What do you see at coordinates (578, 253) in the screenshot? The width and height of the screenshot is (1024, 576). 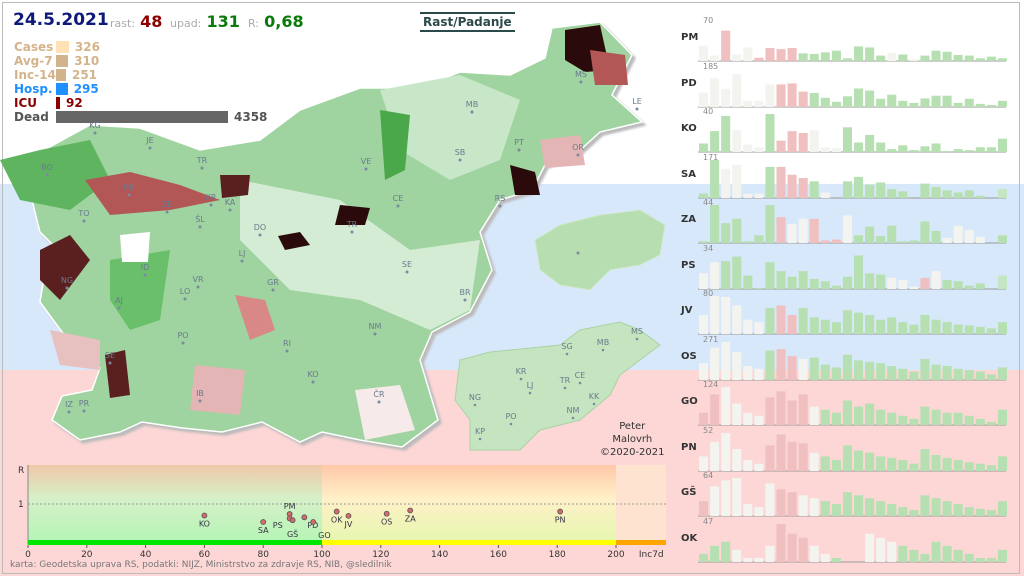 I see `inset-center-dot` at bounding box center [578, 253].